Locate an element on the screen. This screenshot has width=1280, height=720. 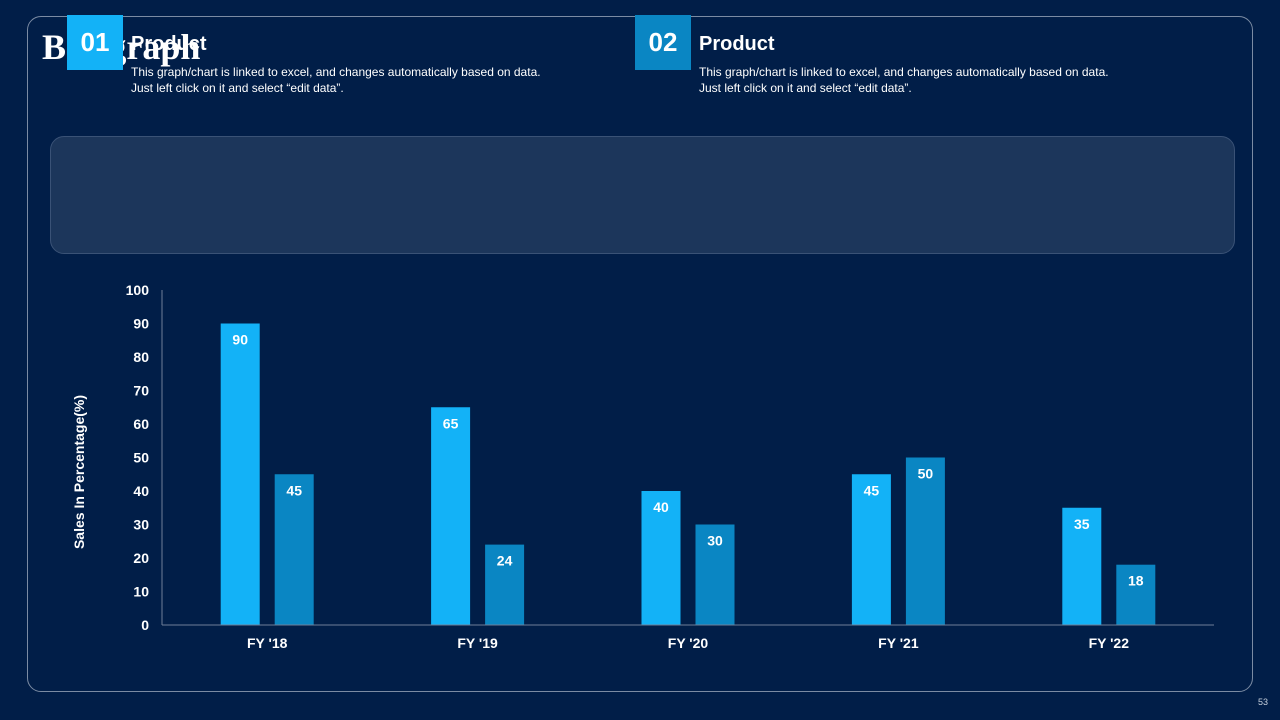
y-tick-label: 90 is located at coordinates (141, 324).